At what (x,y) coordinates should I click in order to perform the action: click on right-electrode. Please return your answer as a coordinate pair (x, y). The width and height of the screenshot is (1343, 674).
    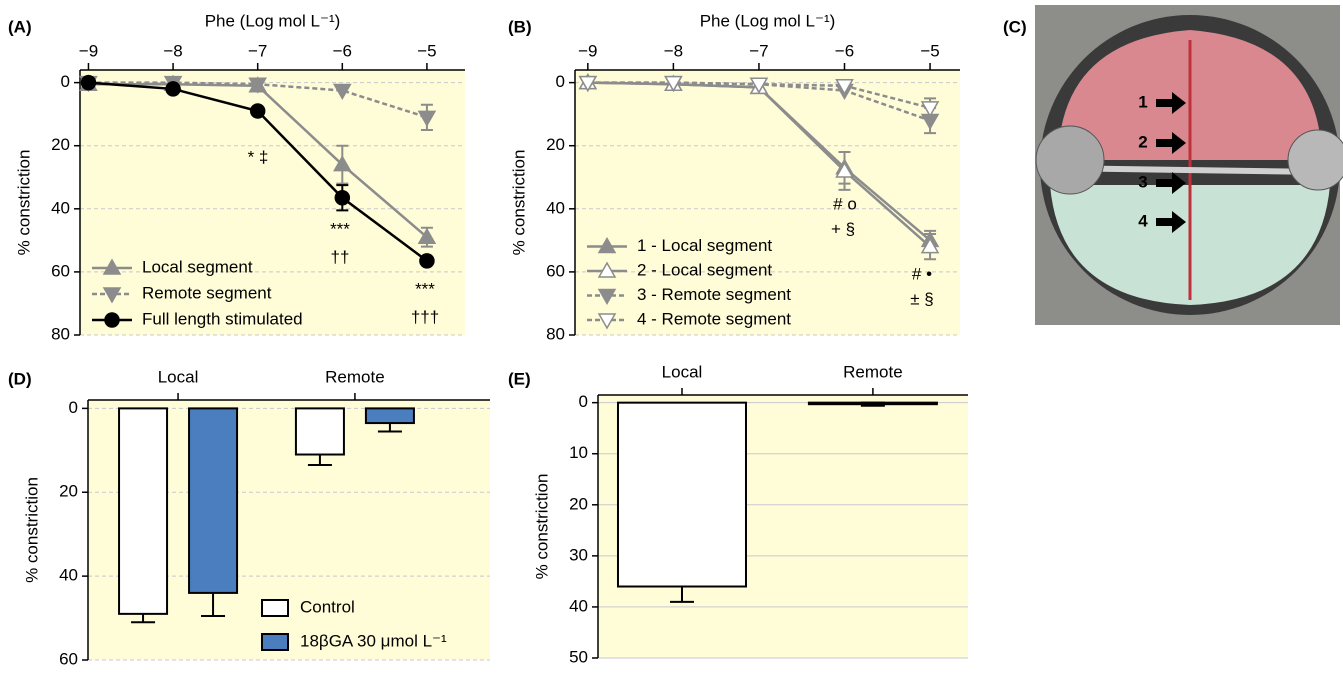
    Looking at the image, I should click on (1315, 160).